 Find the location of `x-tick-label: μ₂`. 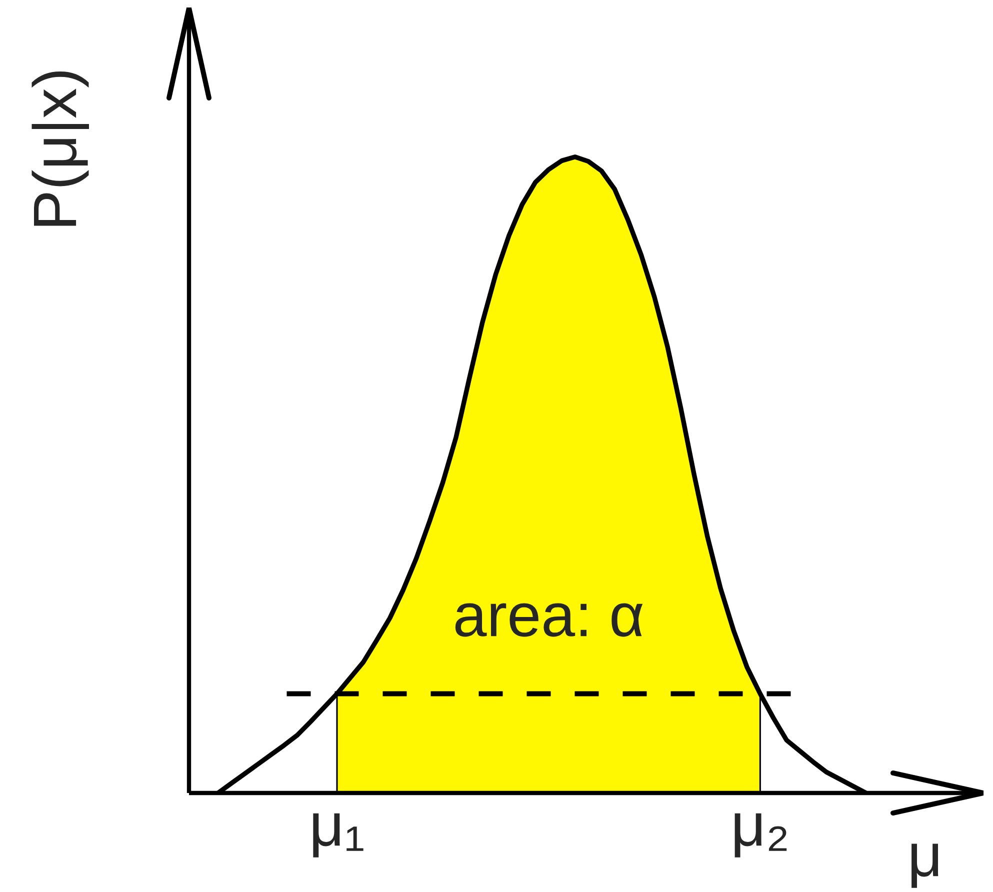

x-tick-label: μ₂ is located at coordinates (760, 835).